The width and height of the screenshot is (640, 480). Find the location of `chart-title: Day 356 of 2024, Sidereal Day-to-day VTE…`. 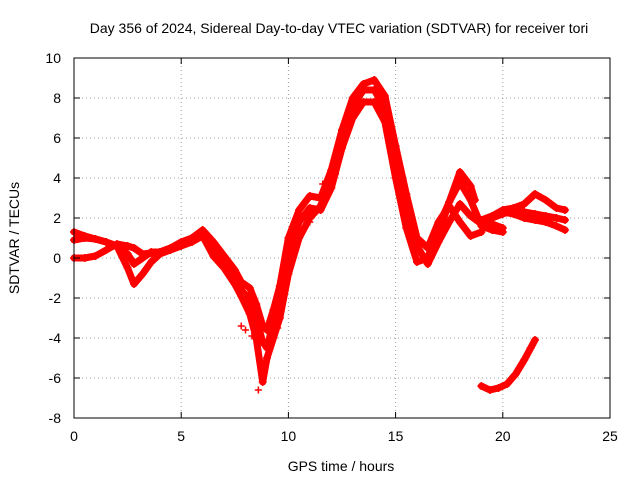

chart-title: Day 356 of 2024, Sidereal Day-to-day VTE… is located at coordinates (339, 28).